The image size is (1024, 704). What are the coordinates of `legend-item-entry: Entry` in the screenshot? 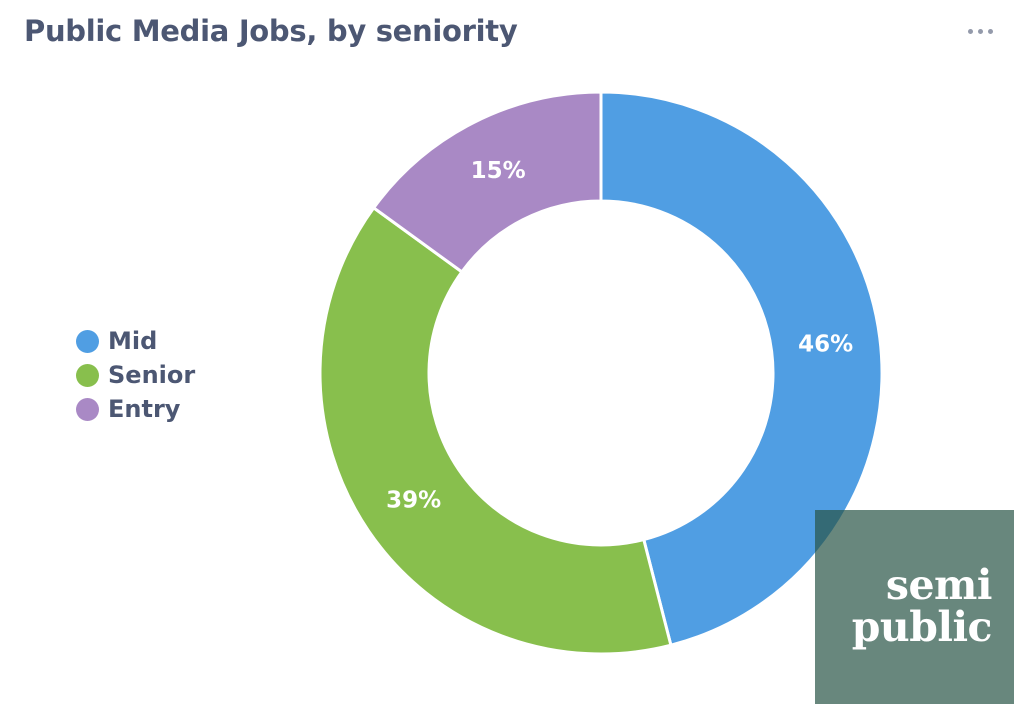 It's located at (135, 409).